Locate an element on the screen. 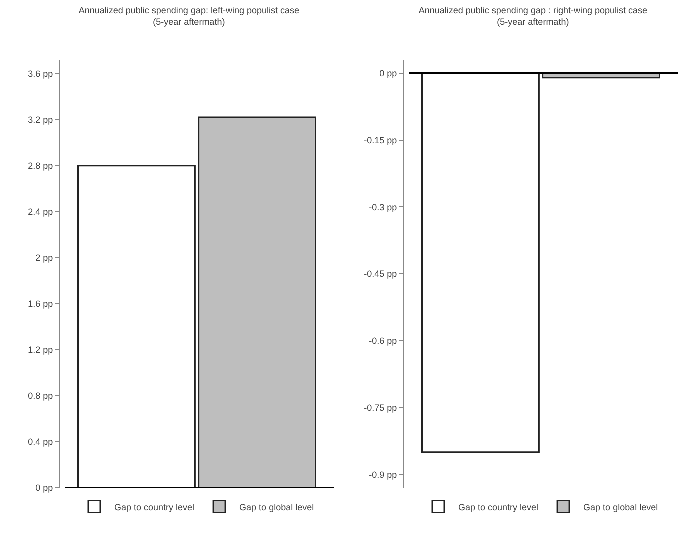 The width and height of the screenshot is (688, 533). y-tick-label: -0.9 pp is located at coordinates (383, 475).